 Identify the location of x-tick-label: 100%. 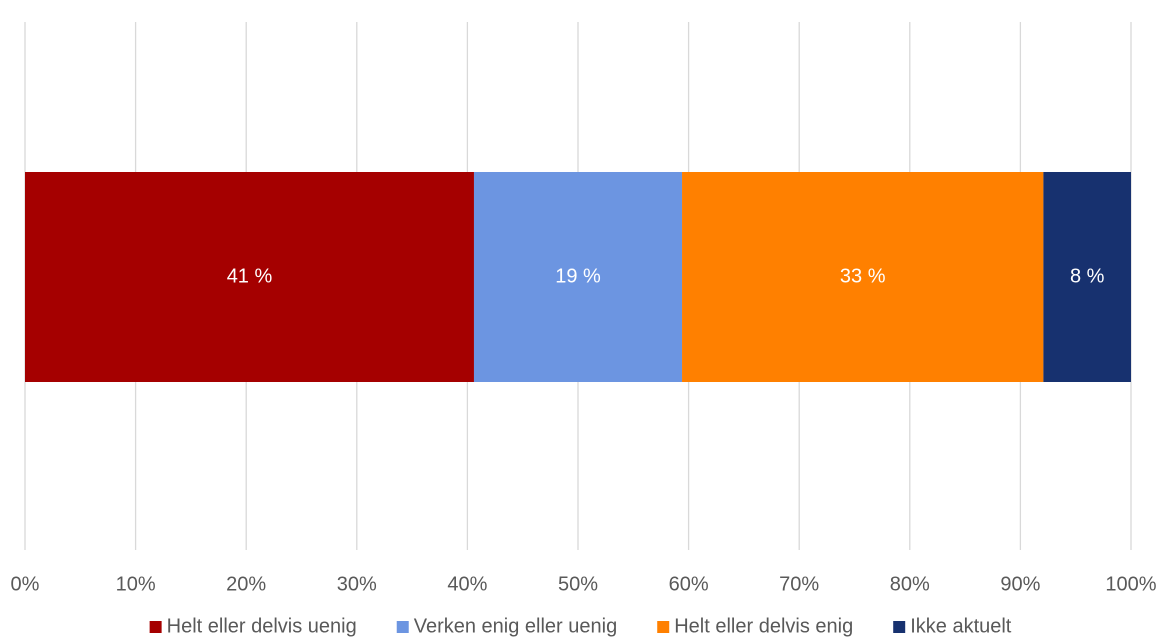
(1130, 584).